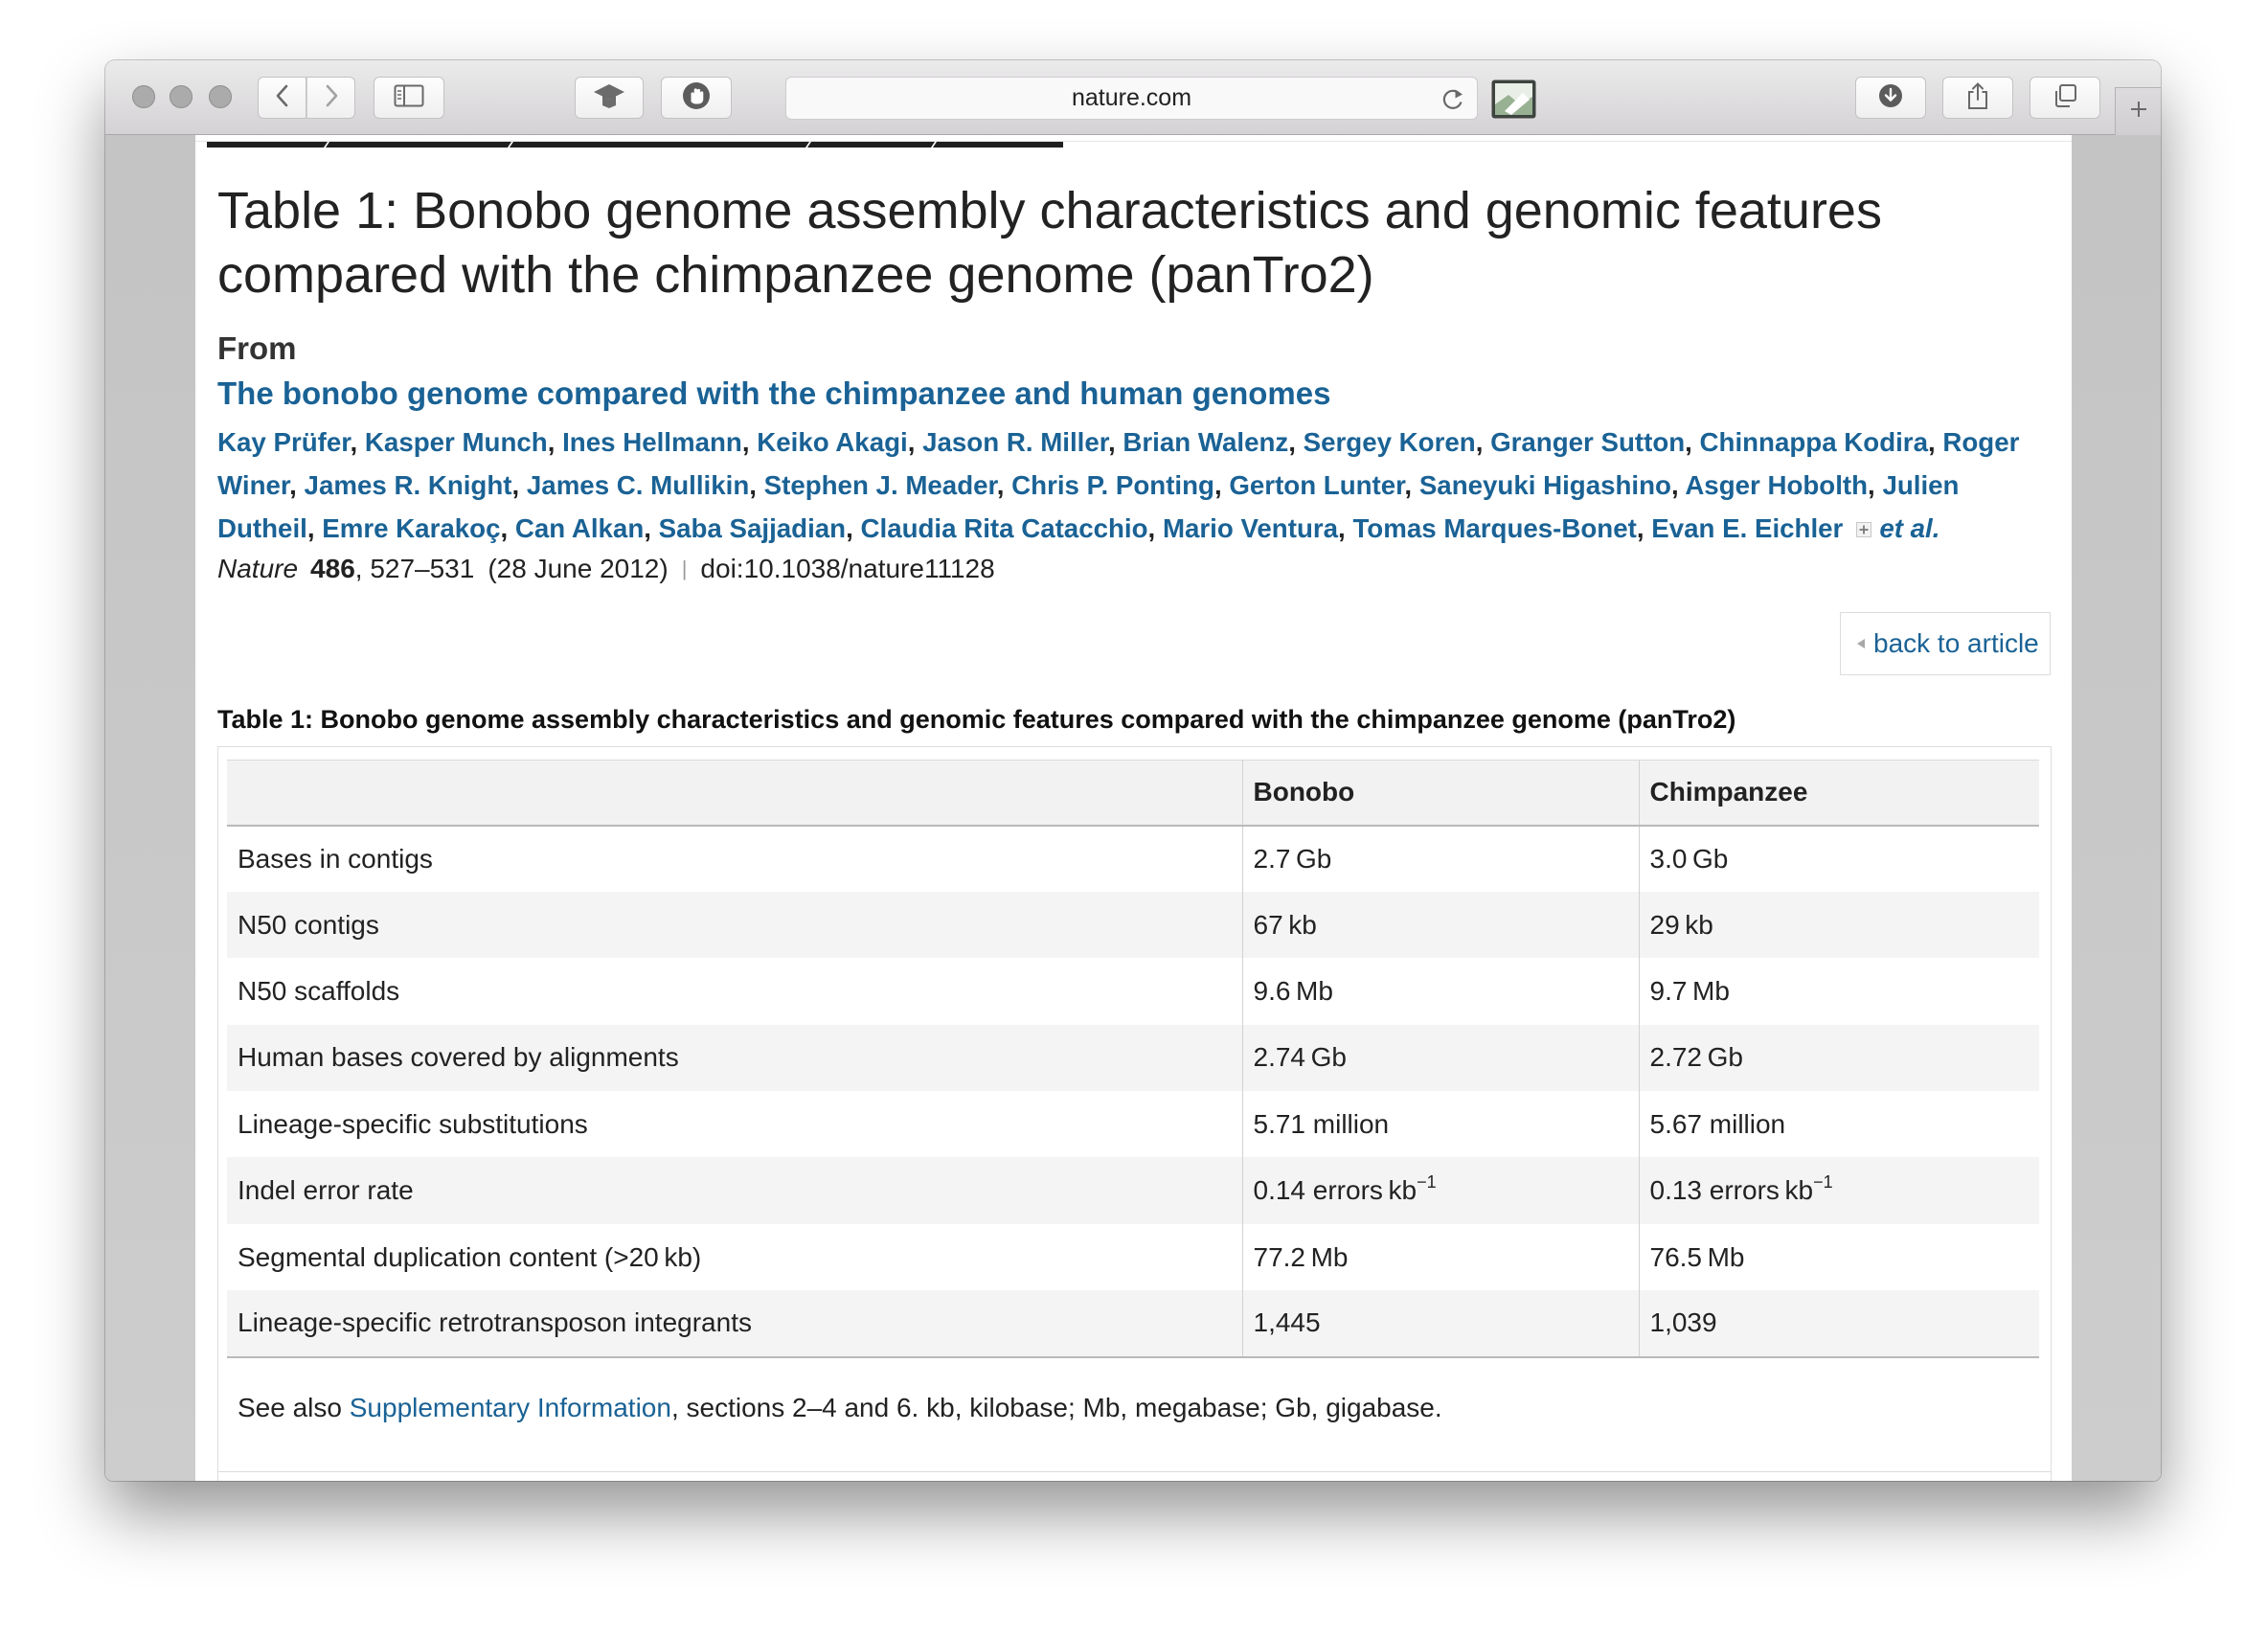 The width and height of the screenshot is (2268, 1636). Describe the element at coordinates (847, 568) in the screenshot. I see `doi: doi:10.1038/nature11128` at that location.